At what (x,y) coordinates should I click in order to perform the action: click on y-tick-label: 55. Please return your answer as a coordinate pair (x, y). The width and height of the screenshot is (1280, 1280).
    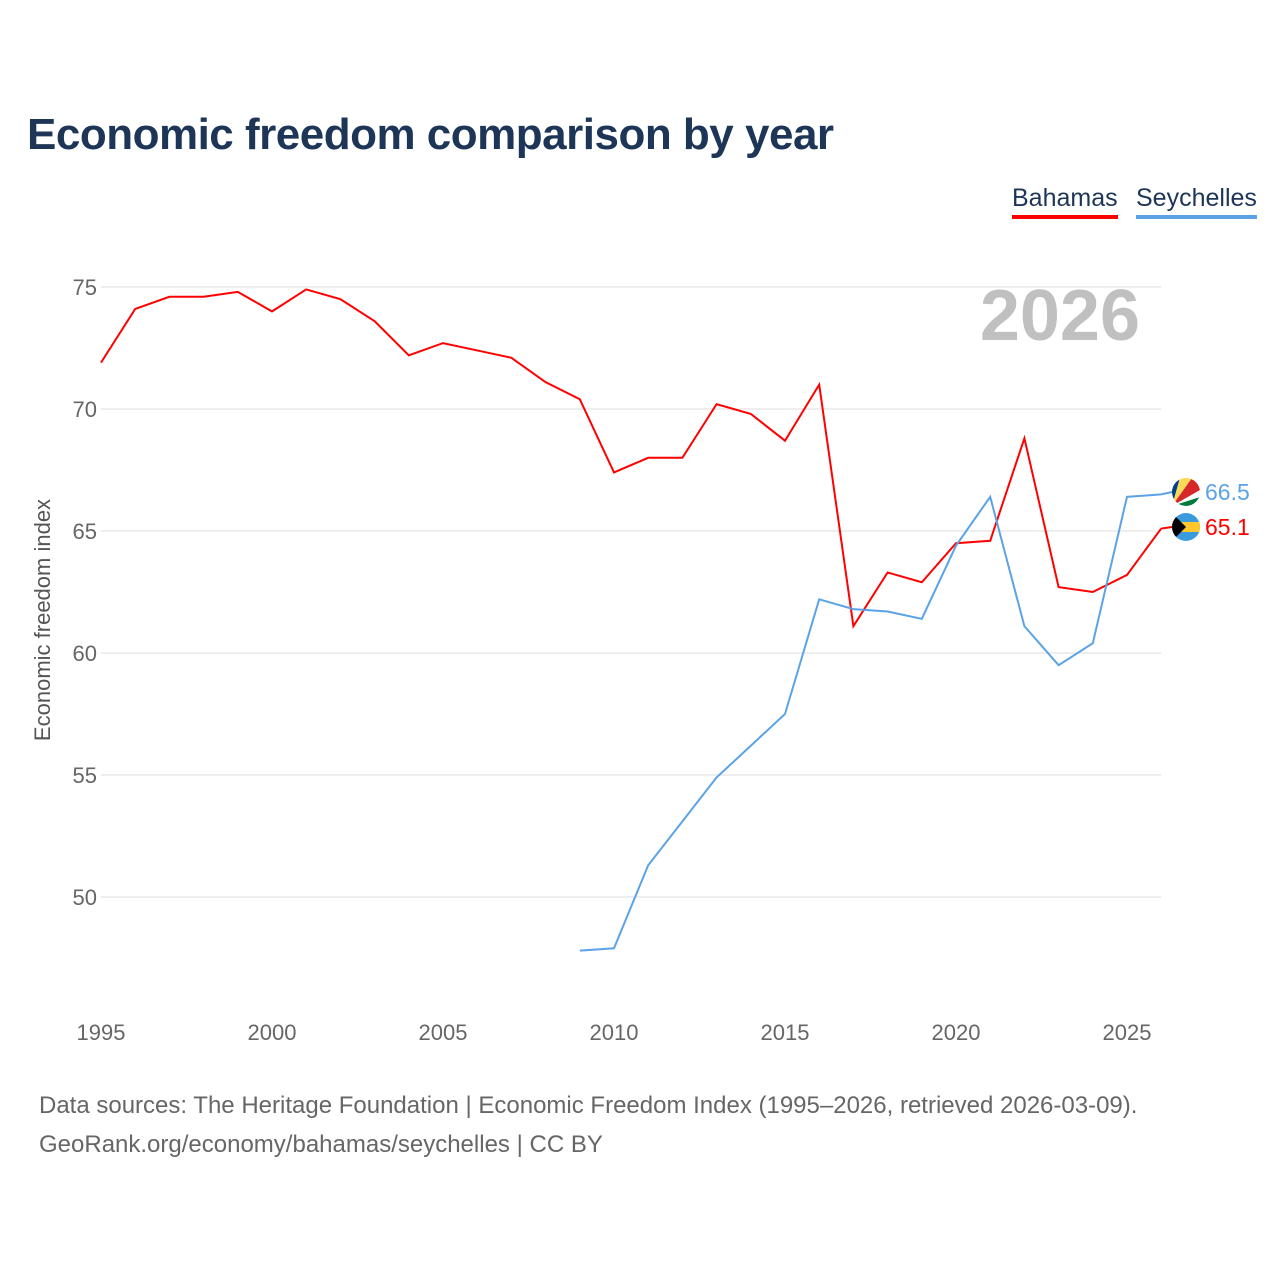
    Looking at the image, I should click on (85, 775).